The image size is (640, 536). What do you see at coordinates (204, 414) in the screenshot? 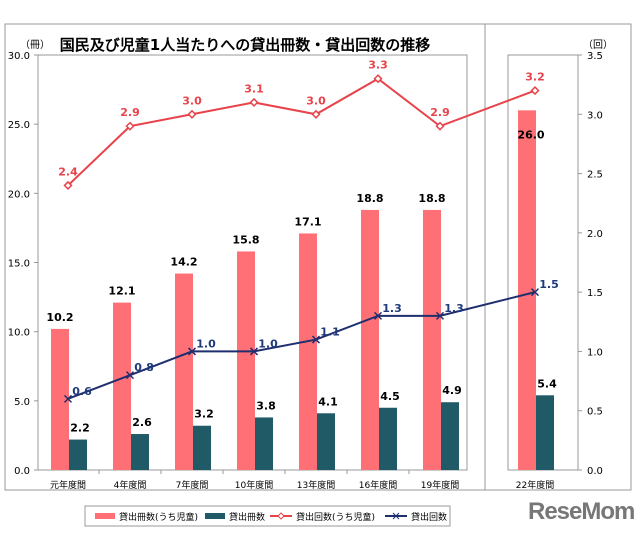
I see `bar-label-books: 3.2` at bounding box center [204, 414].